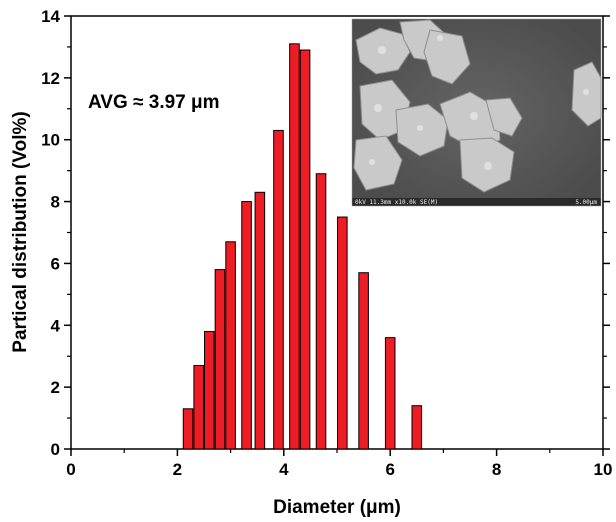 The image size is (616, 522). I want to click on avg-annotation: AVG ≈ 3.97 μm, so click(154, 102).